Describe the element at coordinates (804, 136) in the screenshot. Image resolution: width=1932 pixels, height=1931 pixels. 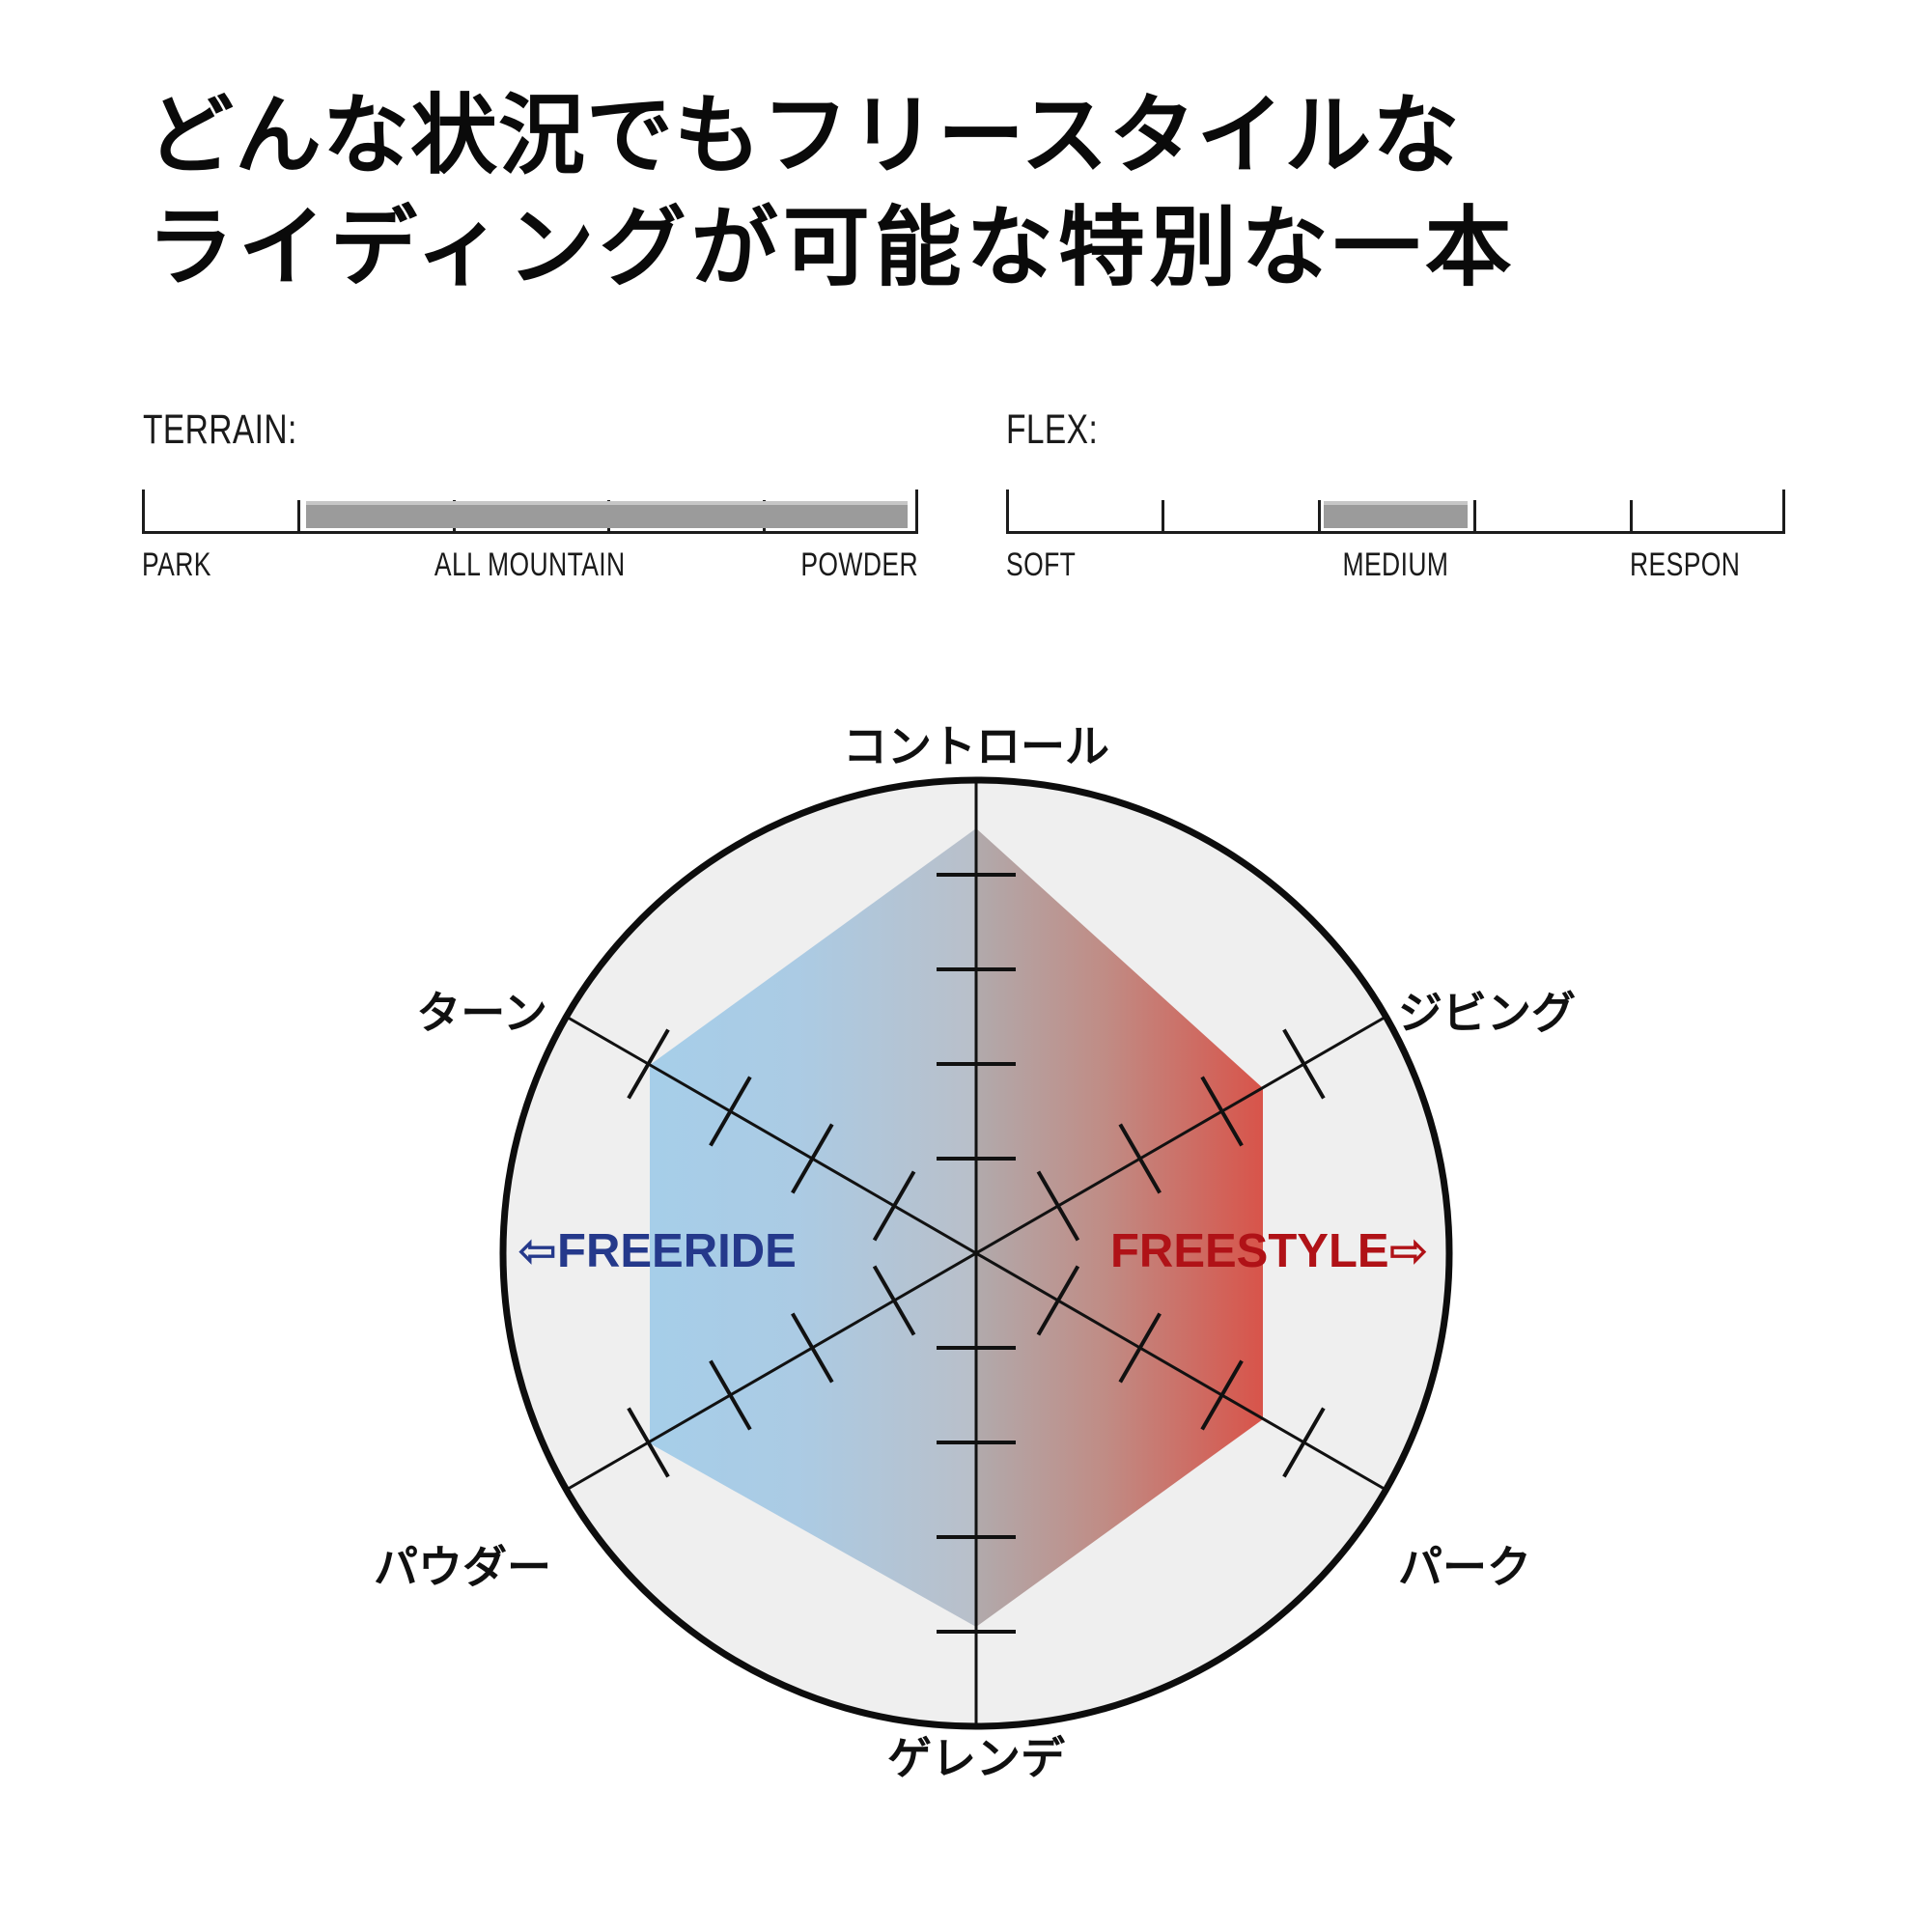
I see `page-title-line-1: どんな状況でもフリースタイルな` at that location.